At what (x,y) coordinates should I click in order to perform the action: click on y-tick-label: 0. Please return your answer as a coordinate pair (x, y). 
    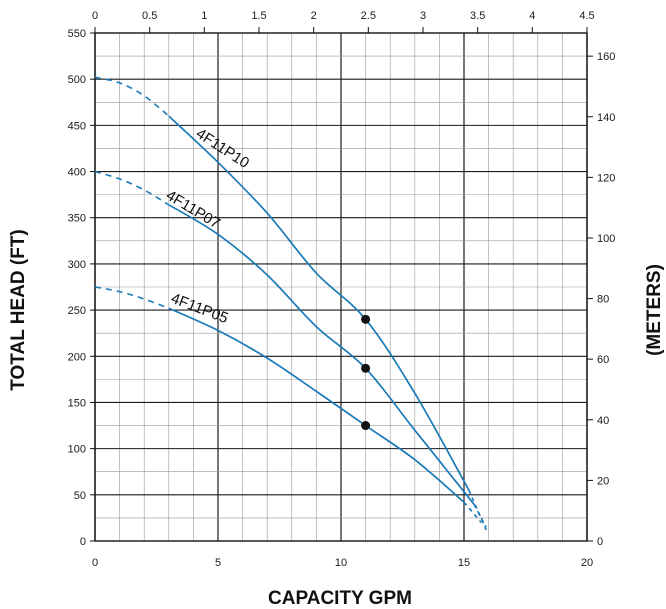
    Looking at the image, I should click on (83, 542).